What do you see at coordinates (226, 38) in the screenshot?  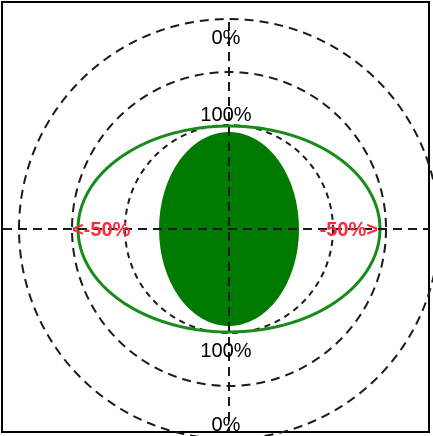 I see `label-top: 0%` at bounding box center [226, 38].